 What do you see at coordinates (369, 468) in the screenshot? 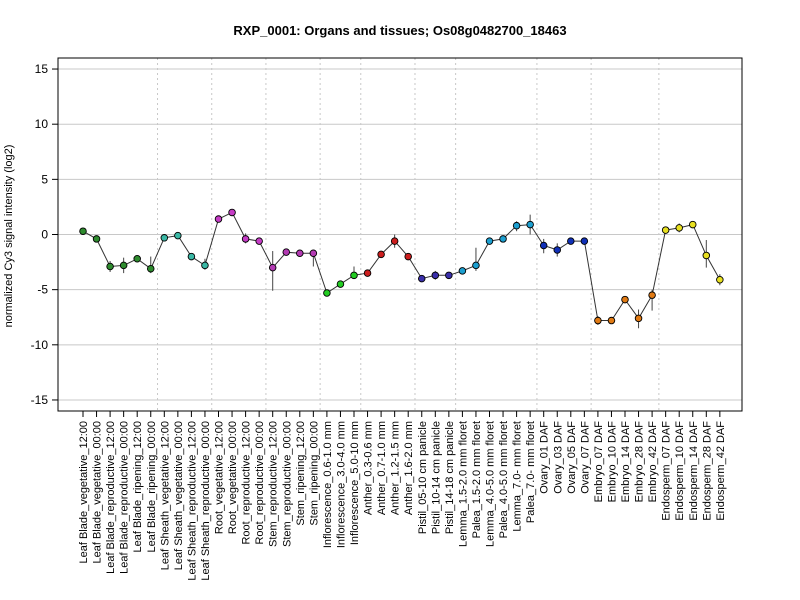
I see `x-tick-label: Anther_0.3-0.6 mm` at bounding box center [369, 468].